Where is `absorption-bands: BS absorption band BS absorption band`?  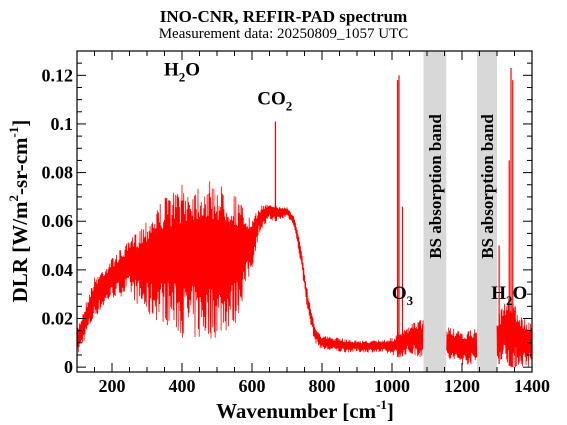 absorption-bands: BS absorption band BS absorption band is located at coordinates (460, 211).